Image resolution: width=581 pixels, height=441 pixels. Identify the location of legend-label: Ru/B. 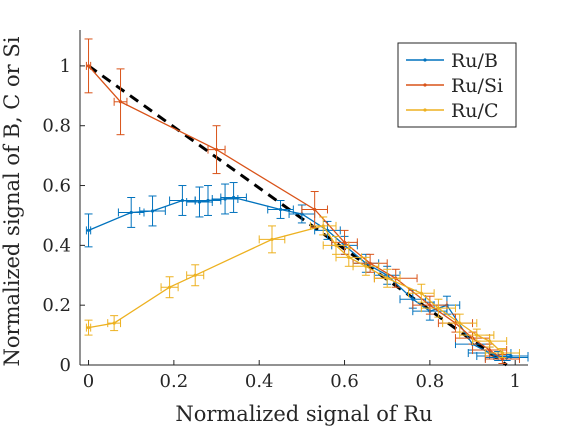
(474, 61).